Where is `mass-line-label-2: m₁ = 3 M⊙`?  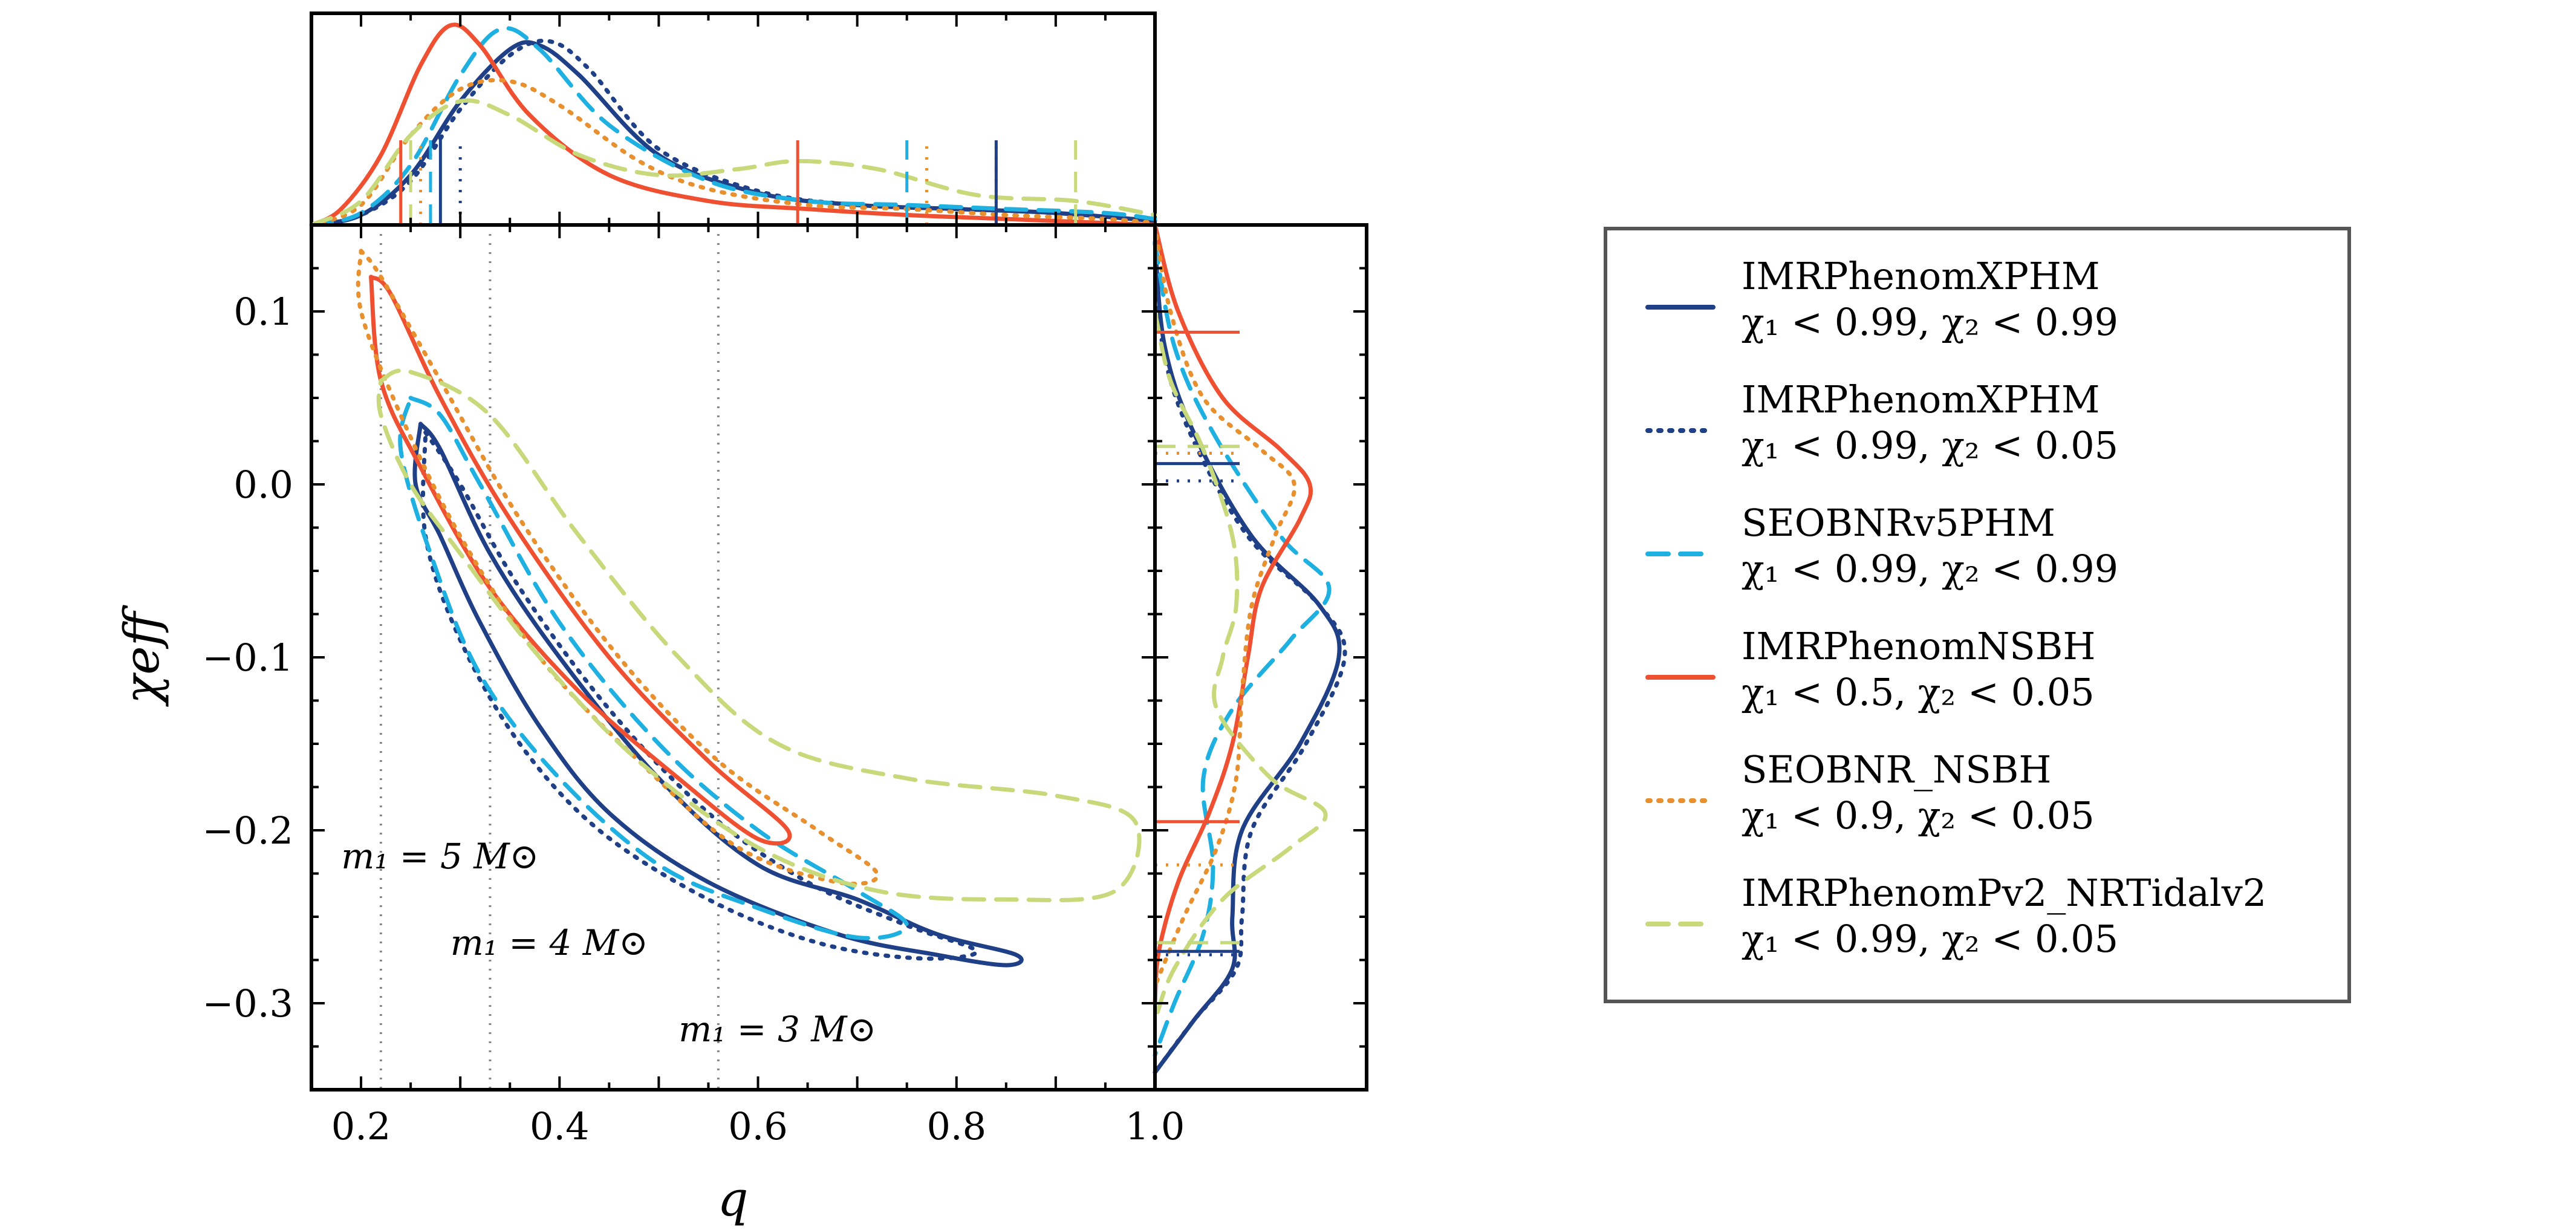 mass-line-label-2: m₁ = 3 M⊙ is located at coordinates (777, 1029).